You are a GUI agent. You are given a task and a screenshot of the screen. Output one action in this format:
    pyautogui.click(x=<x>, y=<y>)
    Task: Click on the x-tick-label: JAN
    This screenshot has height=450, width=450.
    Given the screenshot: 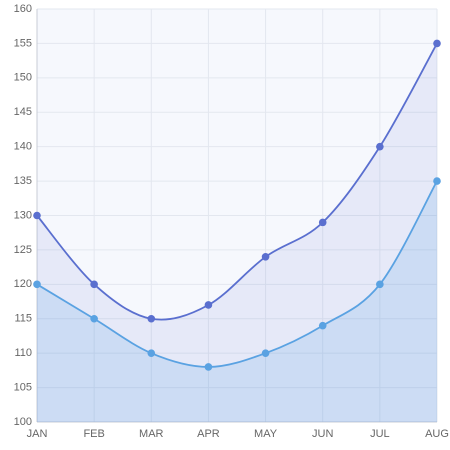 What is the action you would take?
    pyautogui.click(x=37, y=434)
    